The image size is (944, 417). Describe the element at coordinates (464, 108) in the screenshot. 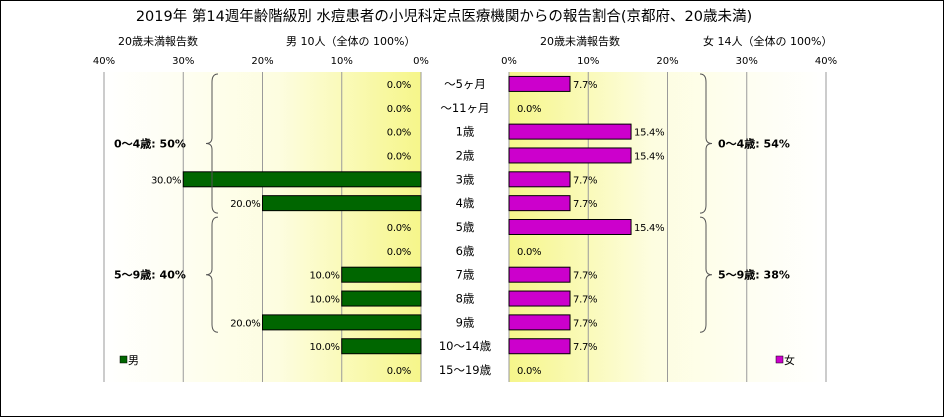

I see `category-label: ～11ヶ月` at that location.